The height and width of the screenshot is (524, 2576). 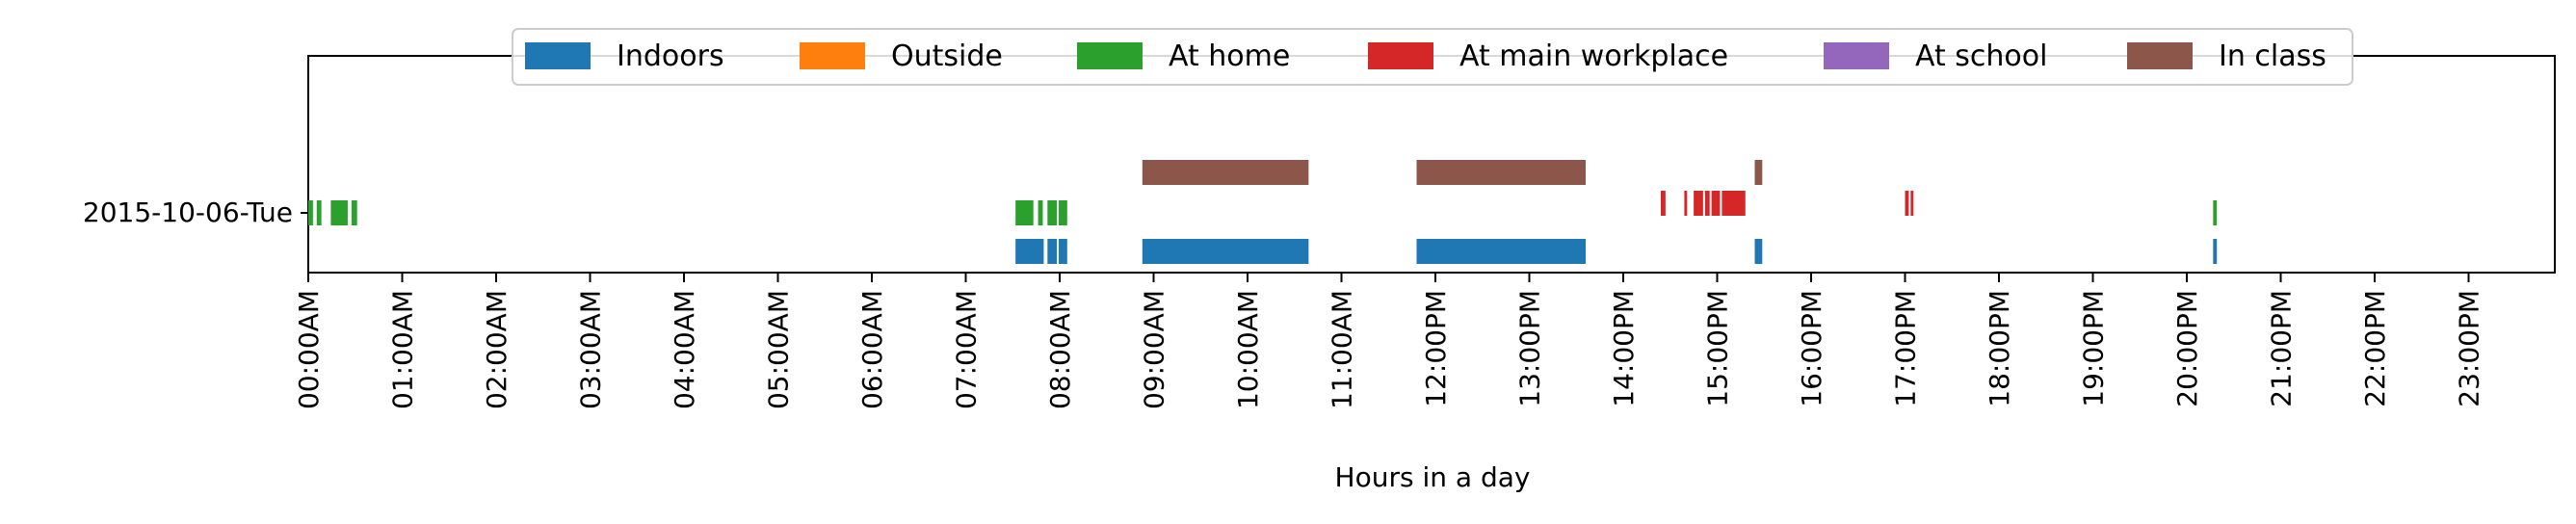 I want to click on x-tick-label: 16:00PM, so click(x=1811, y=348).